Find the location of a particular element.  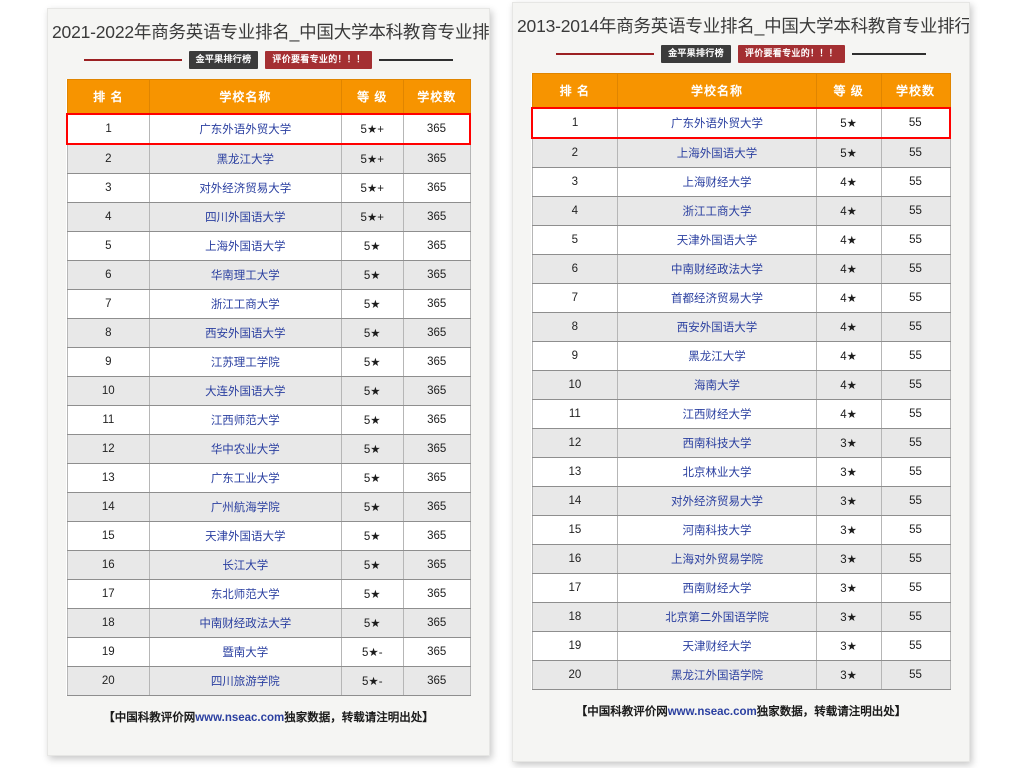

table-row: 17 西南财经大学 3★ 55 is located at coordinates (741, 588).